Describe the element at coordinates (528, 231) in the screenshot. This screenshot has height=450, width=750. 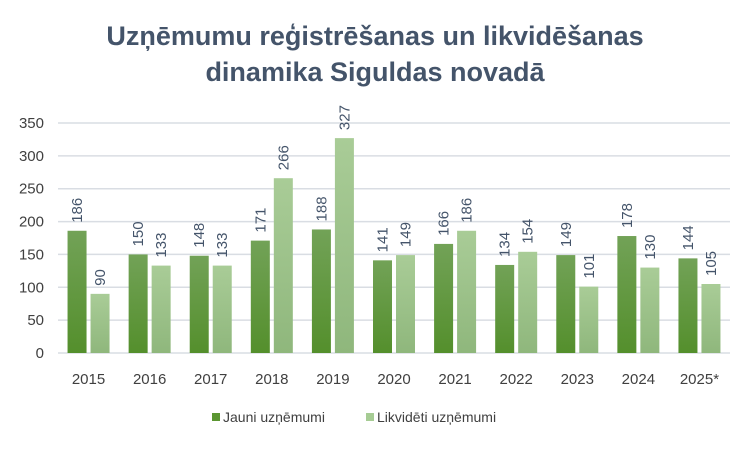
I see `data-label: 154` at that location.